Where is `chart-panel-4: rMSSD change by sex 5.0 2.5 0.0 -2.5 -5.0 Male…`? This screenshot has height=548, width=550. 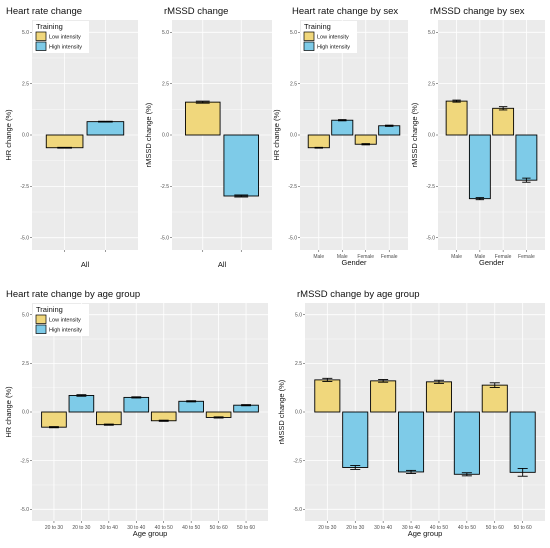
chart-panel-4: rMSSD change by sex 5.0 2.5 0.0 -2.5 -5.0 Male… is located at coordinates (477, 136).